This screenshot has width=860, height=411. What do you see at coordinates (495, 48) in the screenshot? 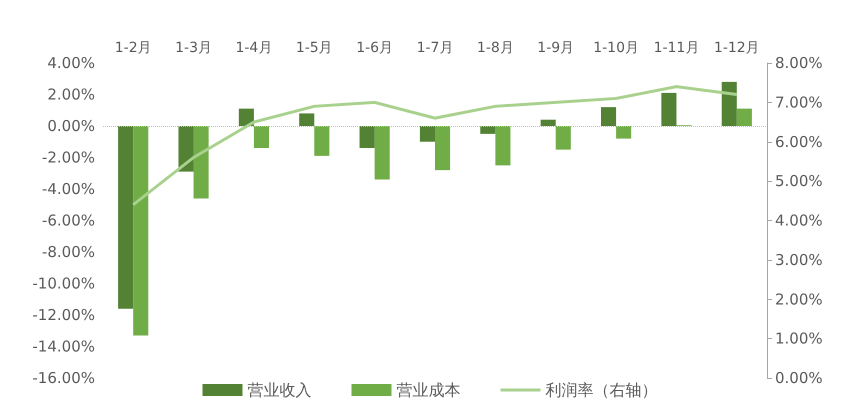
I see `x-tick-label: 1-8月` at bounding box center [495, 48].